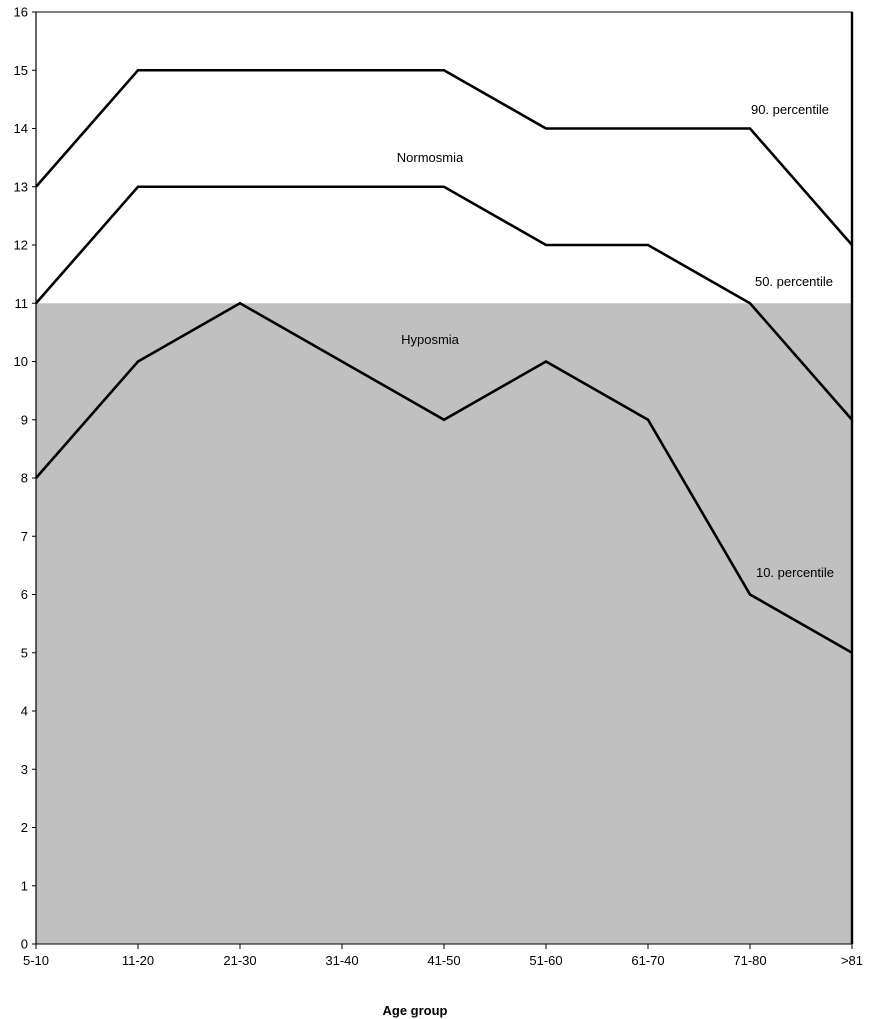  What do you see at coordinates (24, 536) in the screenshot?
I see `y-tick-label: 7` at bounding box center [24, 536].